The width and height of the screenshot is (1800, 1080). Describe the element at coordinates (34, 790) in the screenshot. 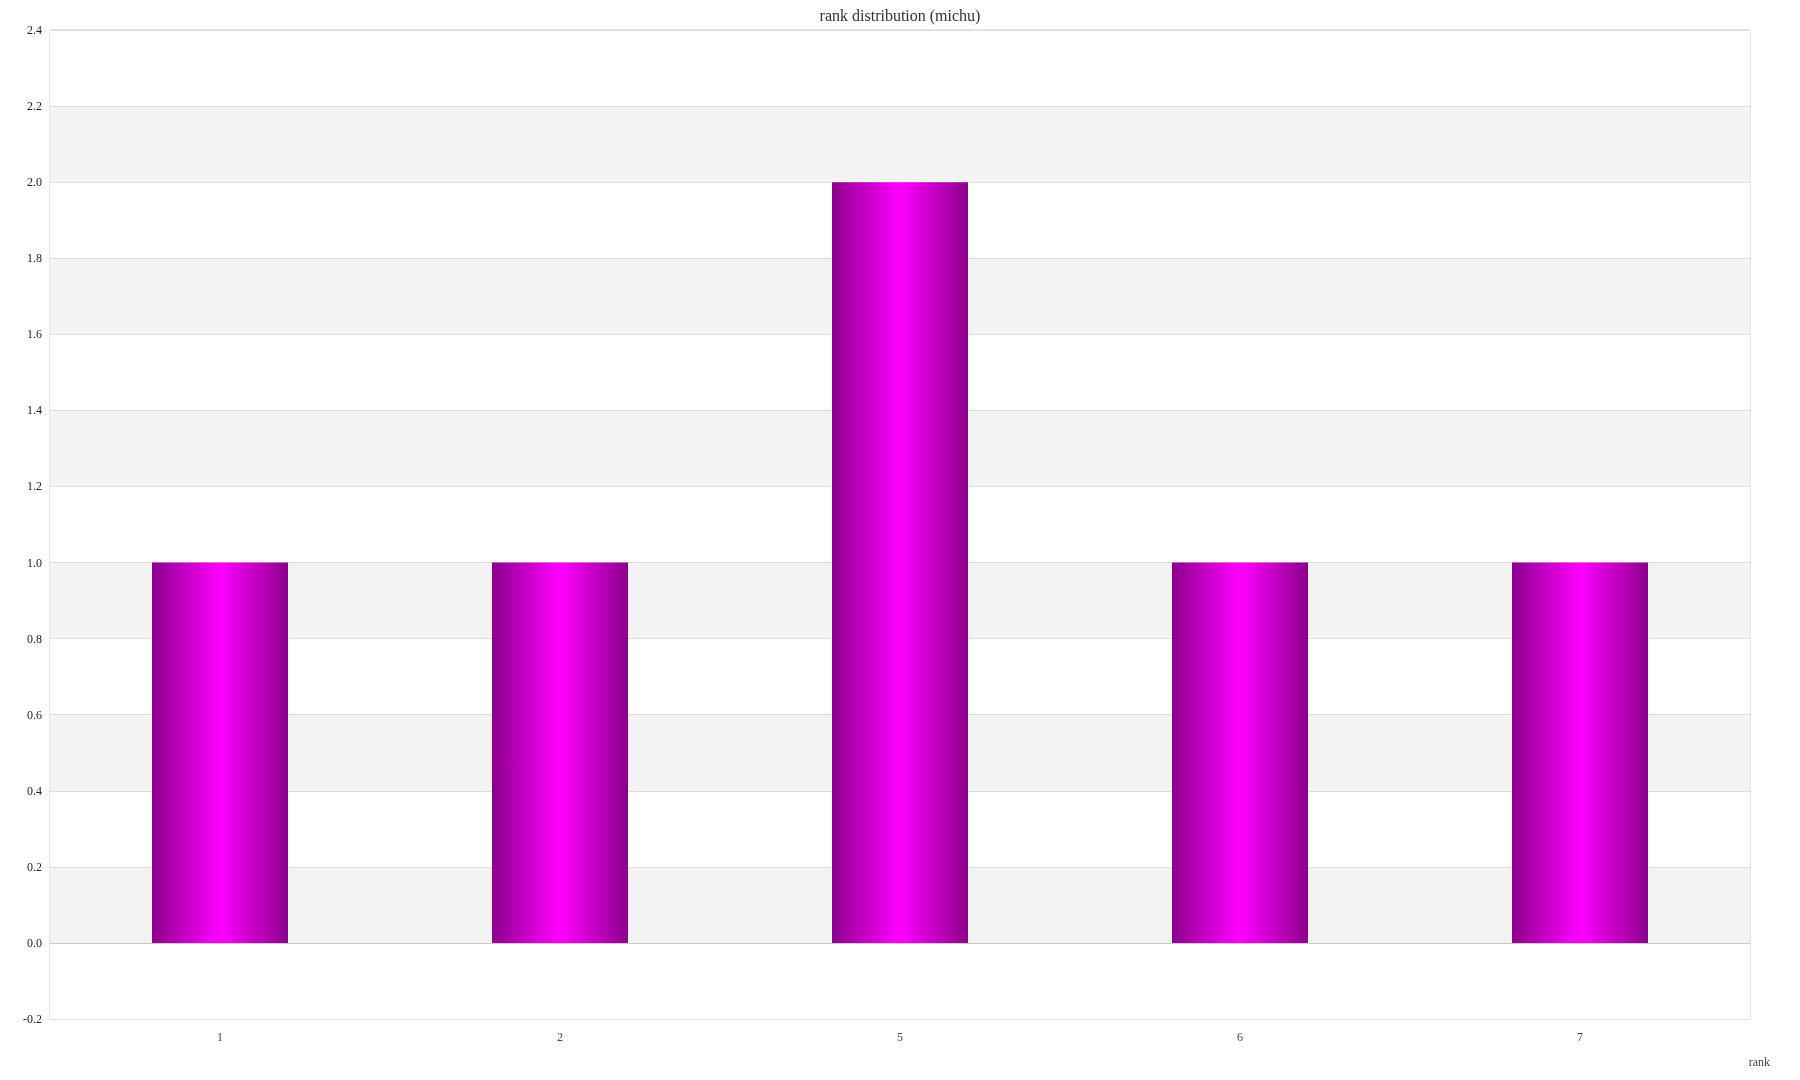

I see `y-tick-label: 0.4` at that location.